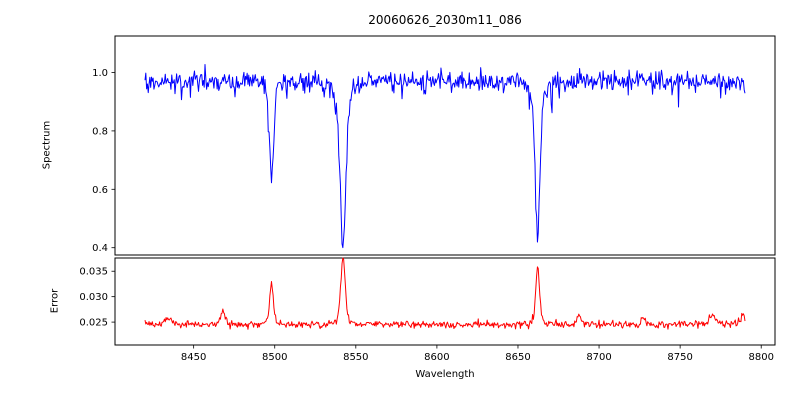 The width and height of the screenshot is (800, 400). What do you see at coordinates (47, 145) in the screenshot?
I see `spectrum-y-axis-label: Spectrum` at bounding box center [47, 145].